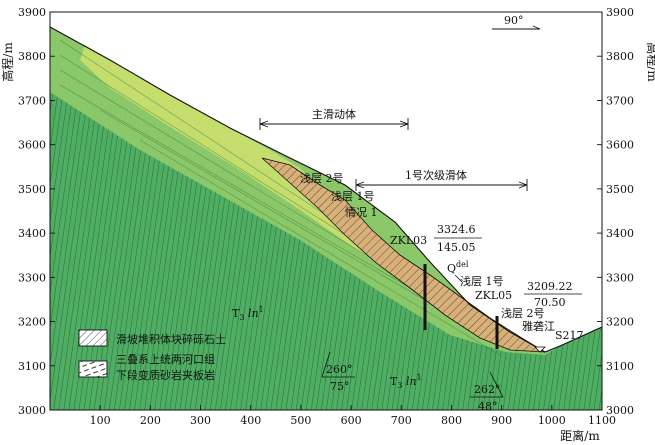  What do you see at coordinates (93, 338) in the screenshot?
I see `legend-swatch-deposit` at bounding box center [93, 338].